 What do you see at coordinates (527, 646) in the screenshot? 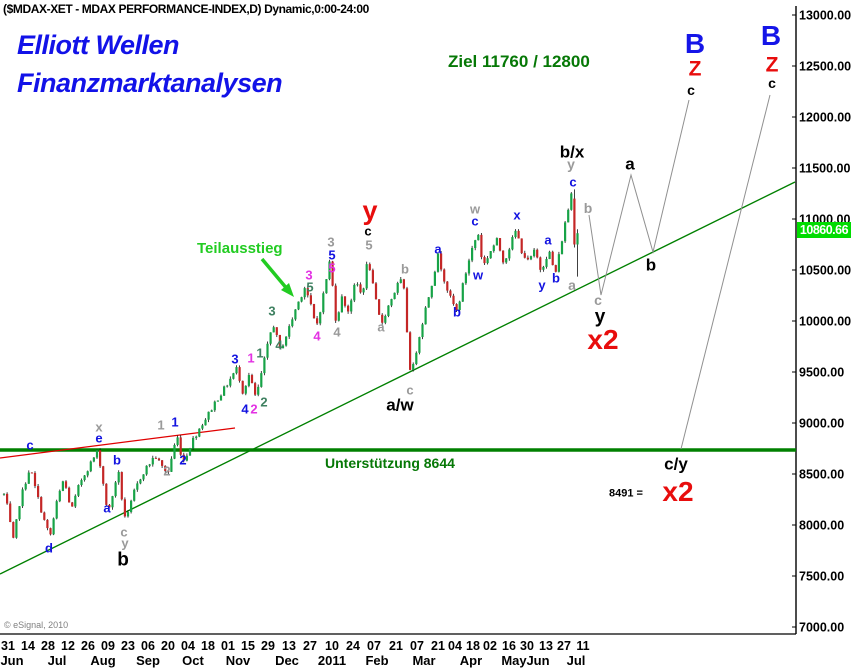
I see `date-day-label: 30` at bounding box center [527, 646].